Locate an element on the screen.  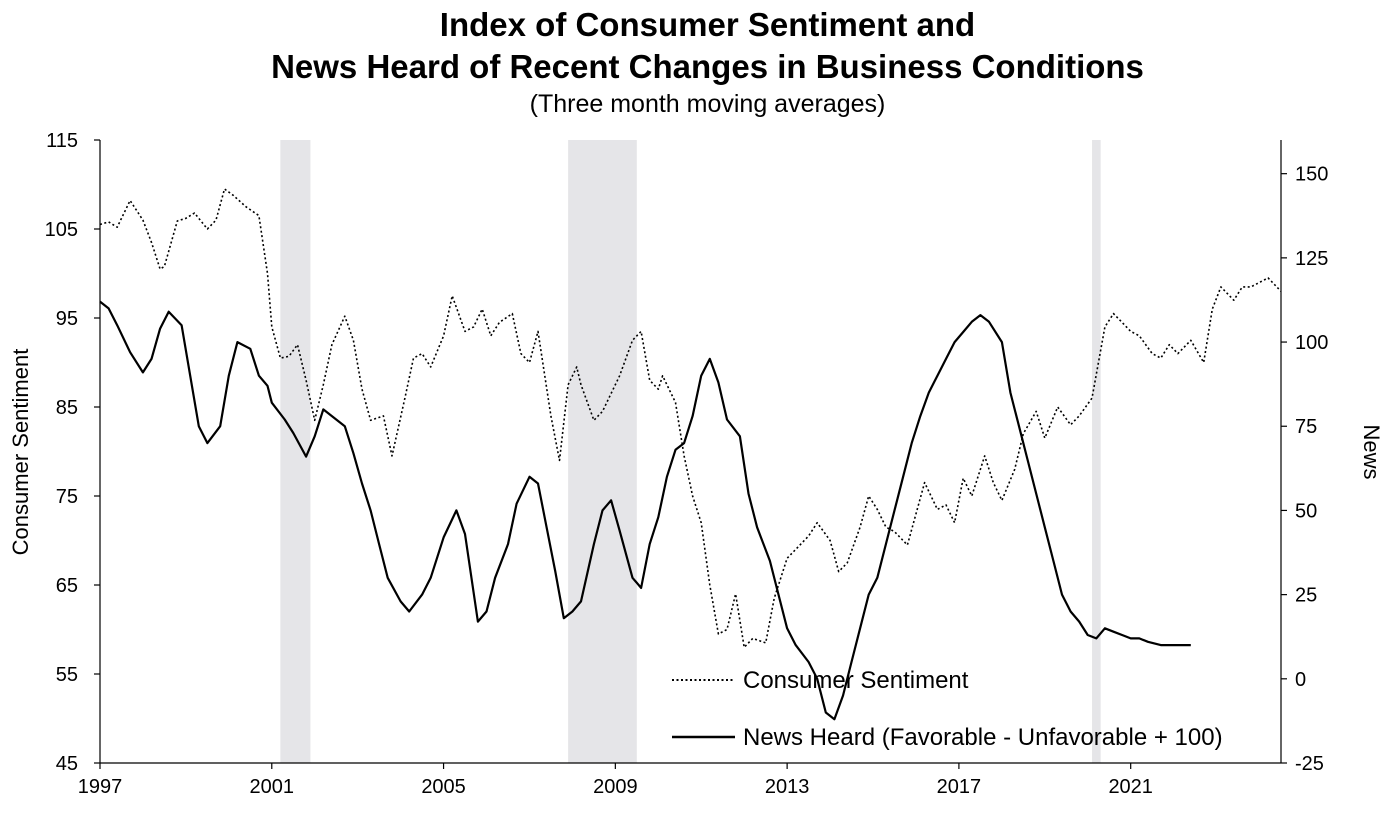
chart-title: Index of Consumer Sentiment and is located at coordinates (707, 24).